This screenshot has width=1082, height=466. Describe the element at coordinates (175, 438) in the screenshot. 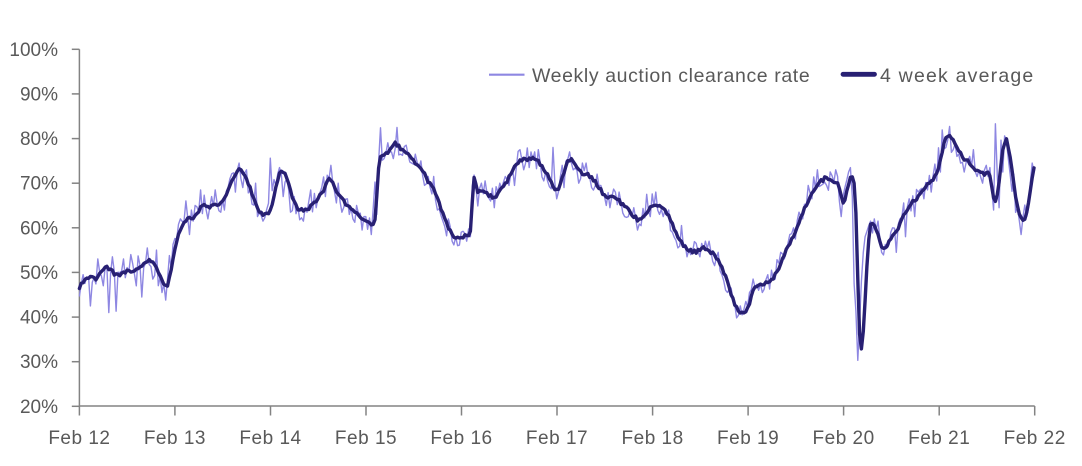

I see `svg-text: Feb 13` at that location.